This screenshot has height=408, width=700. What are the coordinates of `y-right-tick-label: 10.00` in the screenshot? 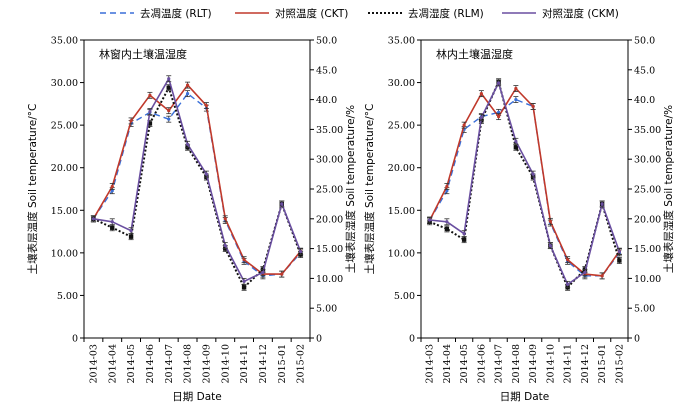 It's located at (329, 279).